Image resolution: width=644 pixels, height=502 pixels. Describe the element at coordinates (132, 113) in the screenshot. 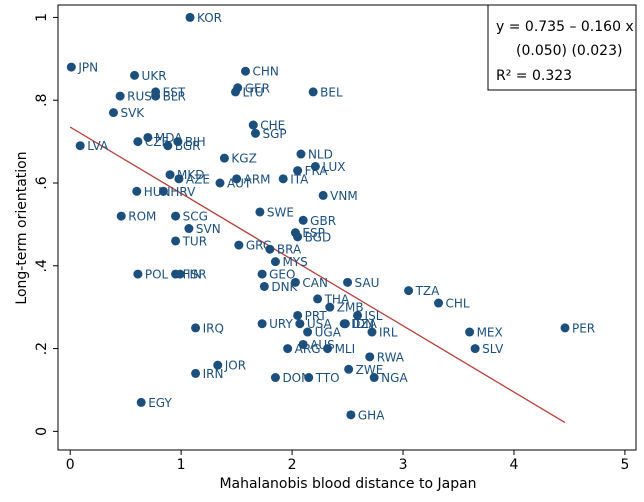

I see `point-label: SVK` at that location.